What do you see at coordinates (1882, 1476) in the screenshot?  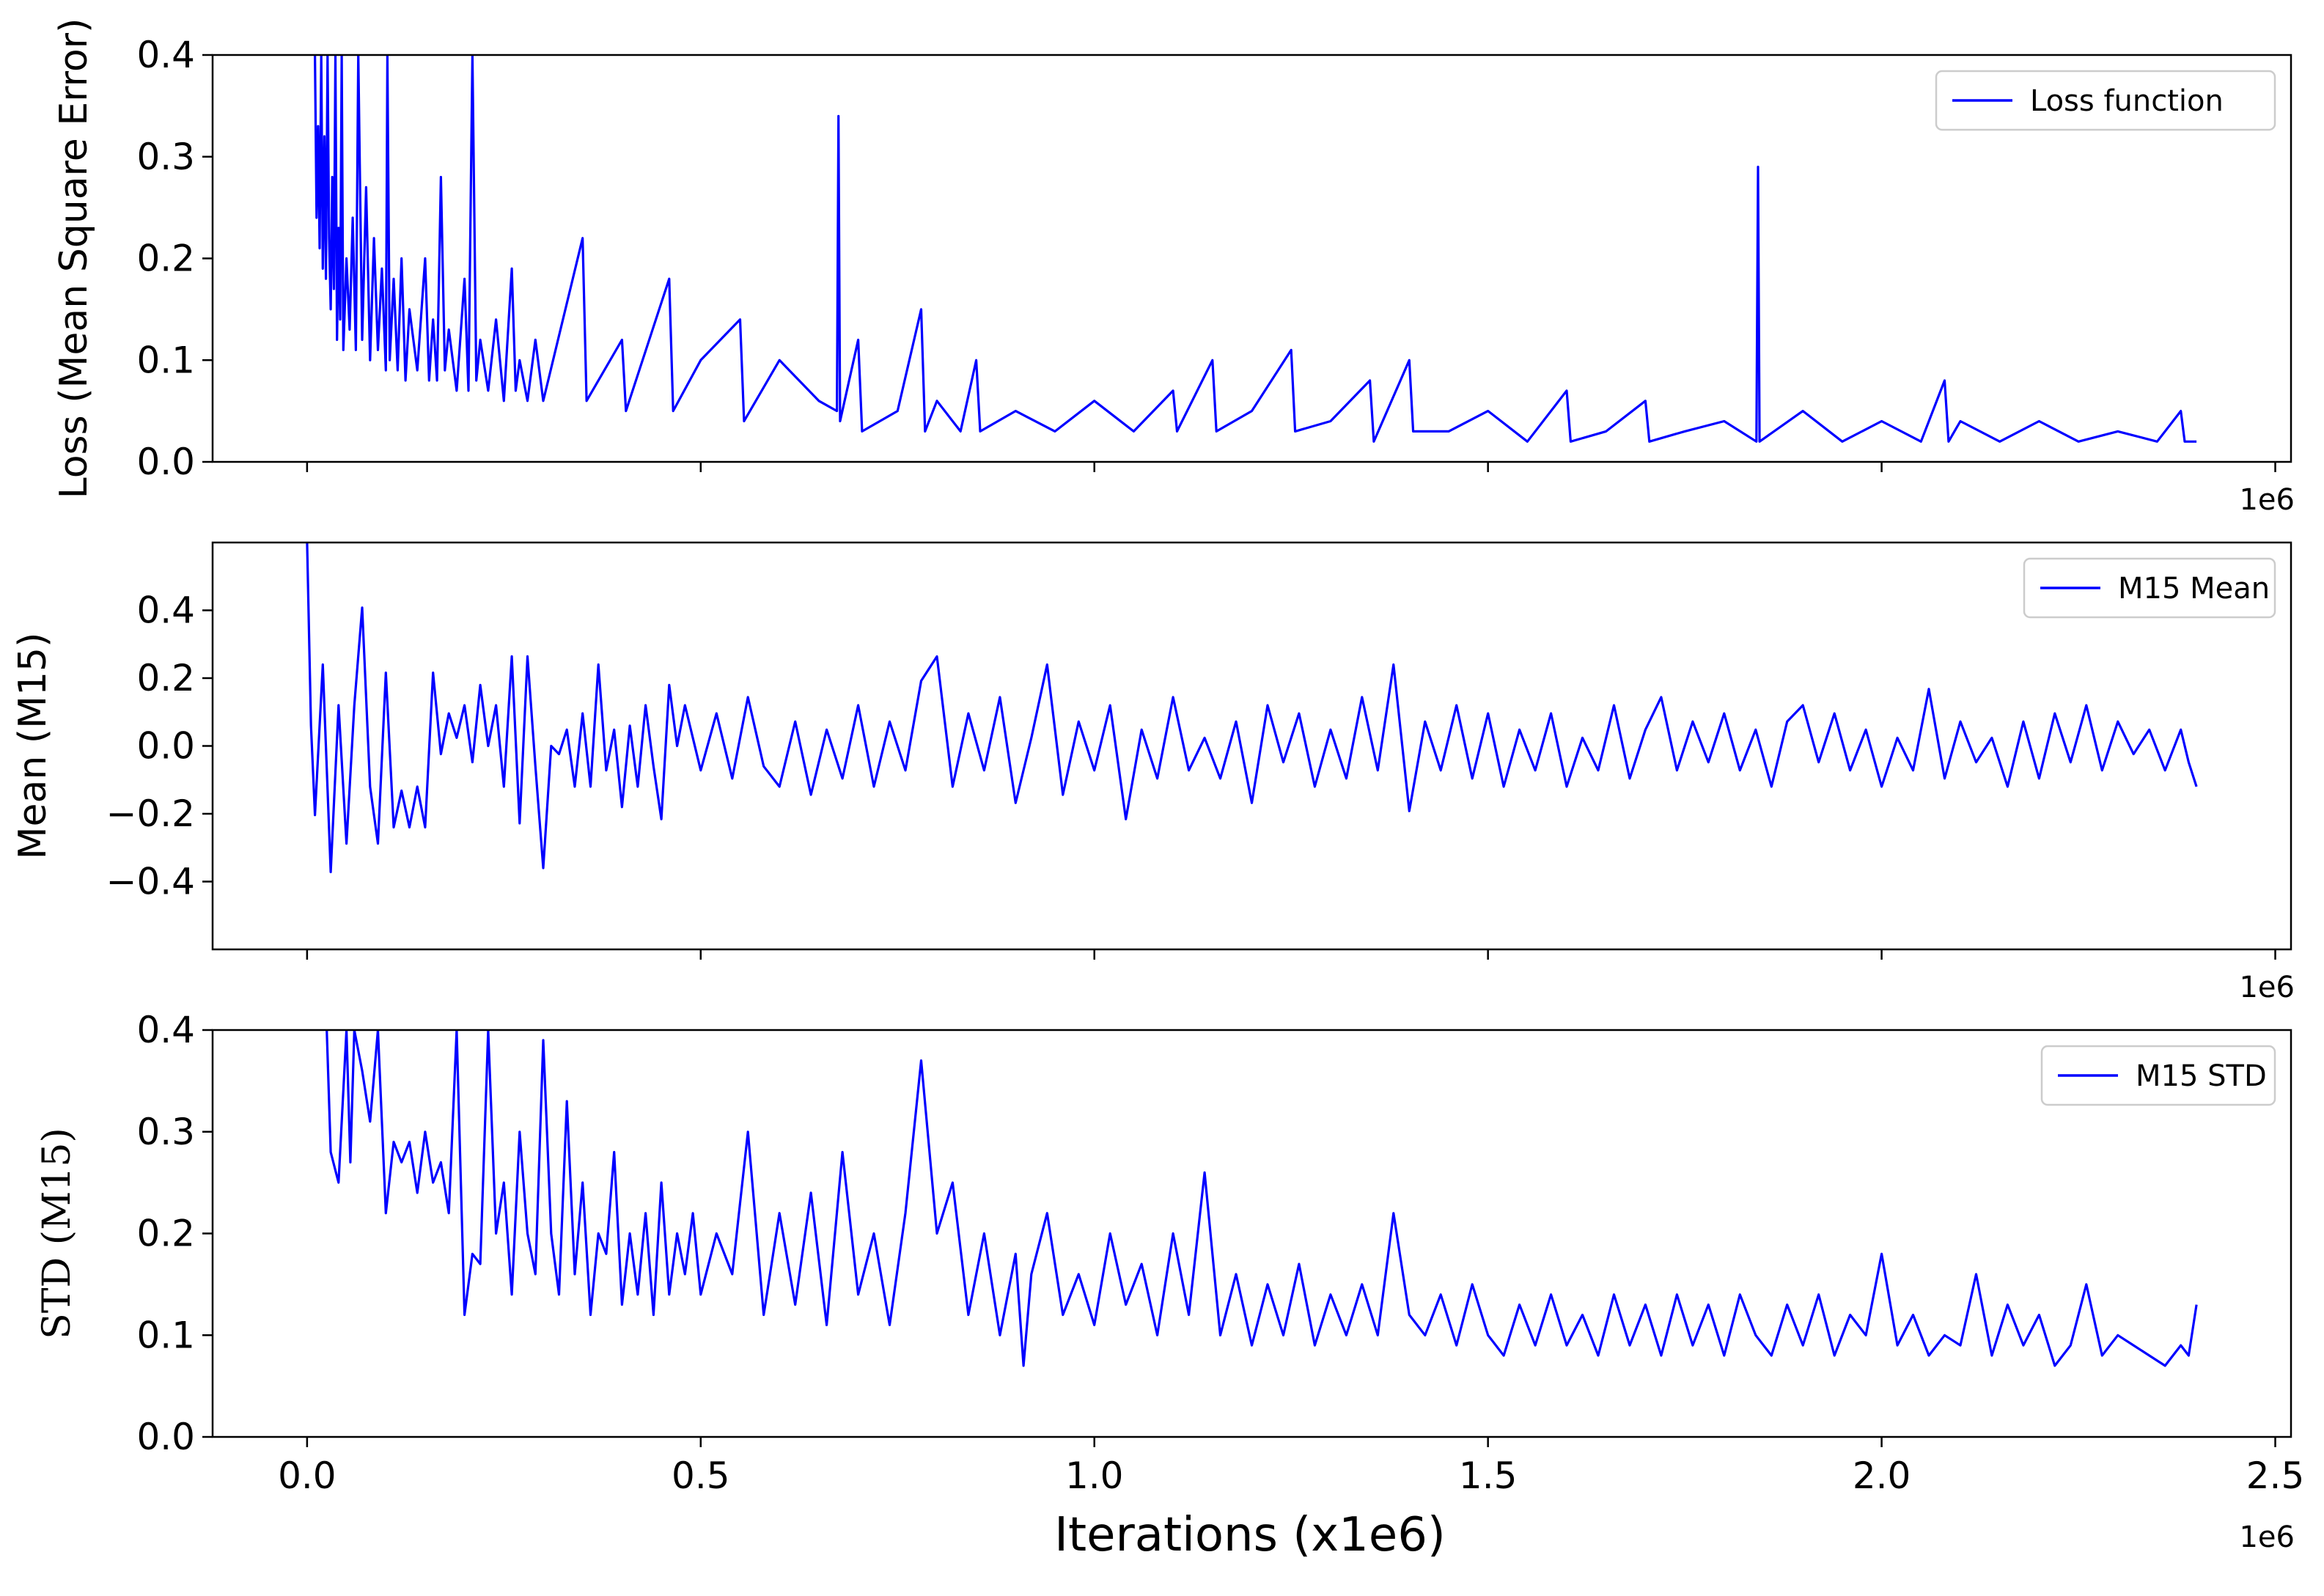 I see `x-tick-label: 2.0` at bounding box center [1882, 1476].